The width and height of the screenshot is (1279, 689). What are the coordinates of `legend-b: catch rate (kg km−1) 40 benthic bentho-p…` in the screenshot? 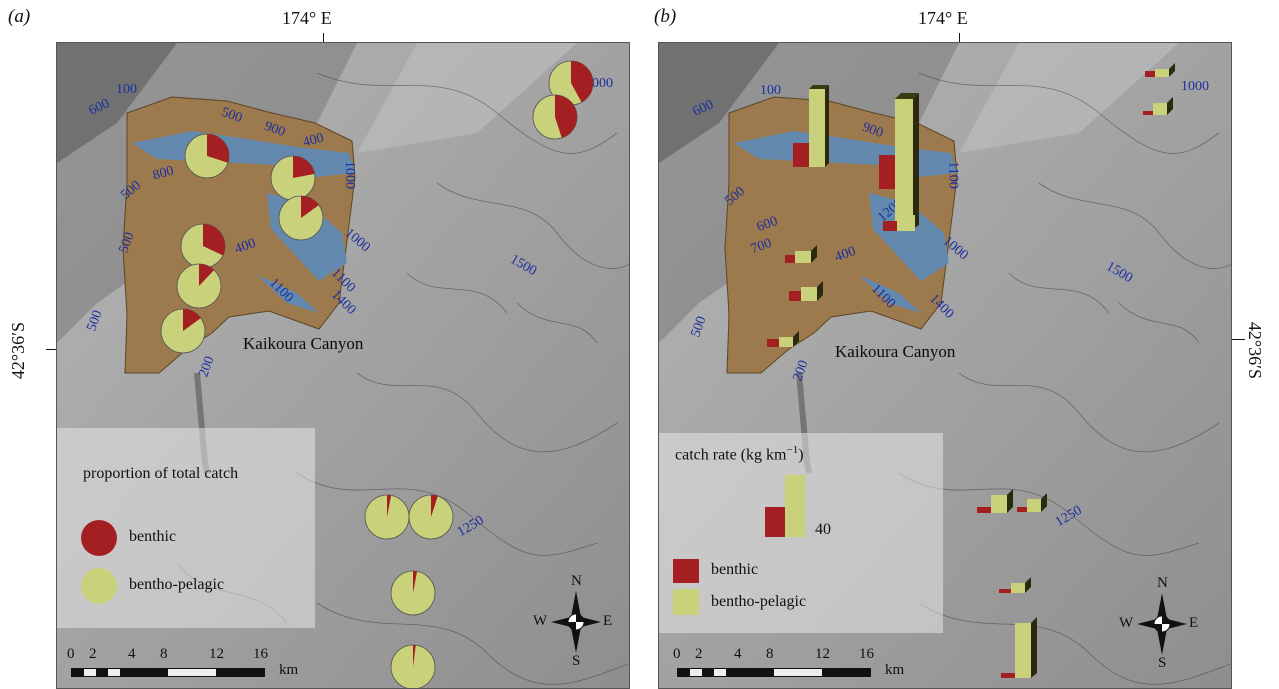 It's located at (801, 533).